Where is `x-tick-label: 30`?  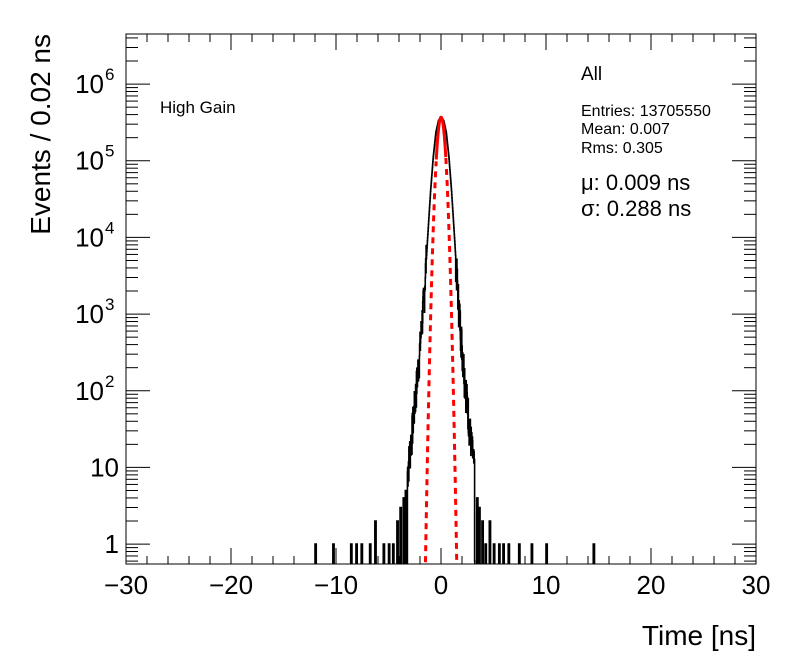
x-tick-label: 30 is located at coordinates (756, 585).